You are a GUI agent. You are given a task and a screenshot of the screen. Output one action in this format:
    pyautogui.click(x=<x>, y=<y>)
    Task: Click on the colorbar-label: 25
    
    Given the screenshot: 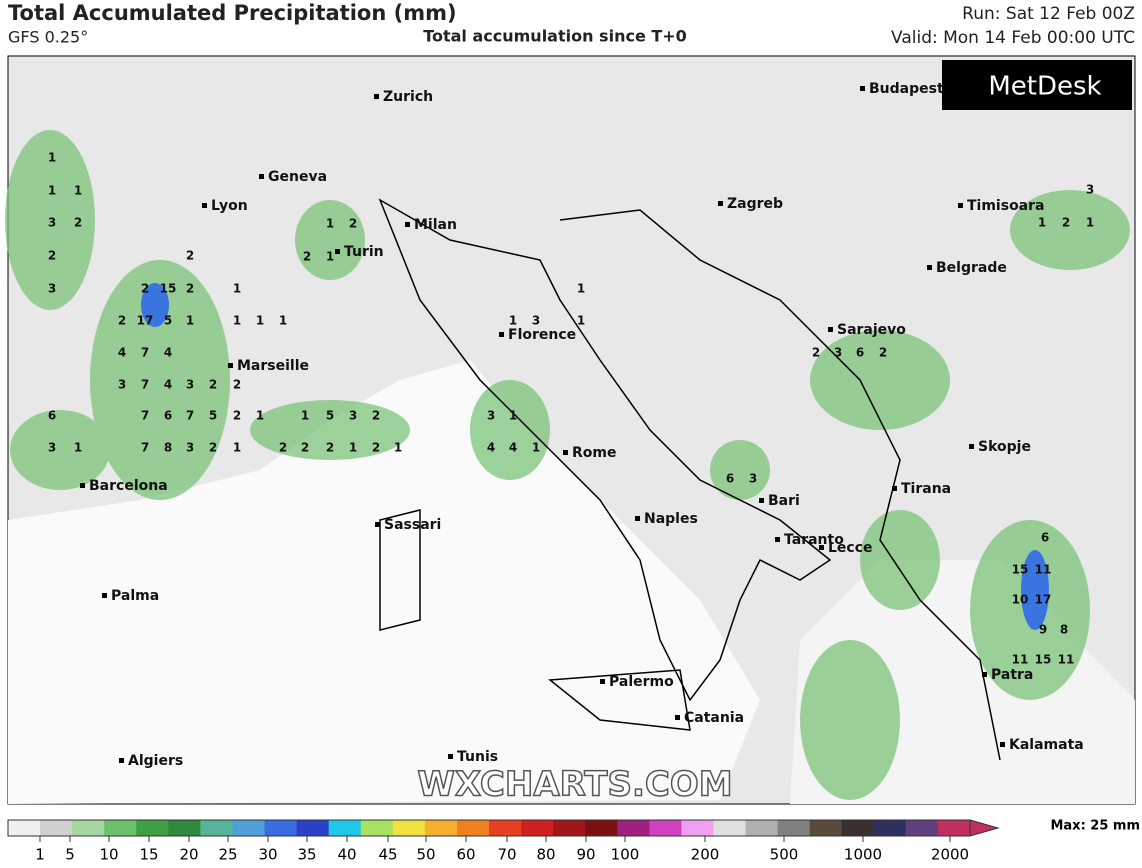 What is the action you would take?
    pyautogui.click(x=227, y=855)
    